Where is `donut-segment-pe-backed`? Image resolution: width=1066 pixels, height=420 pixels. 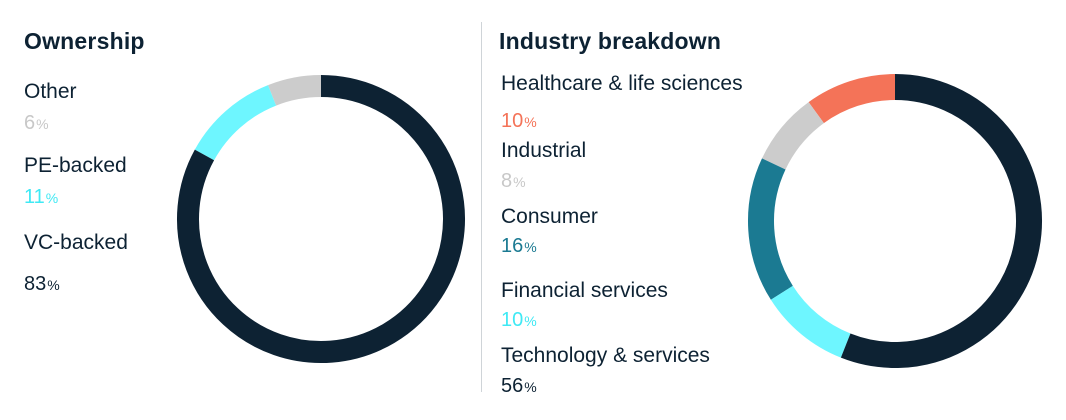 donut-segment-pe-backed is located at coordinates (235, 123).